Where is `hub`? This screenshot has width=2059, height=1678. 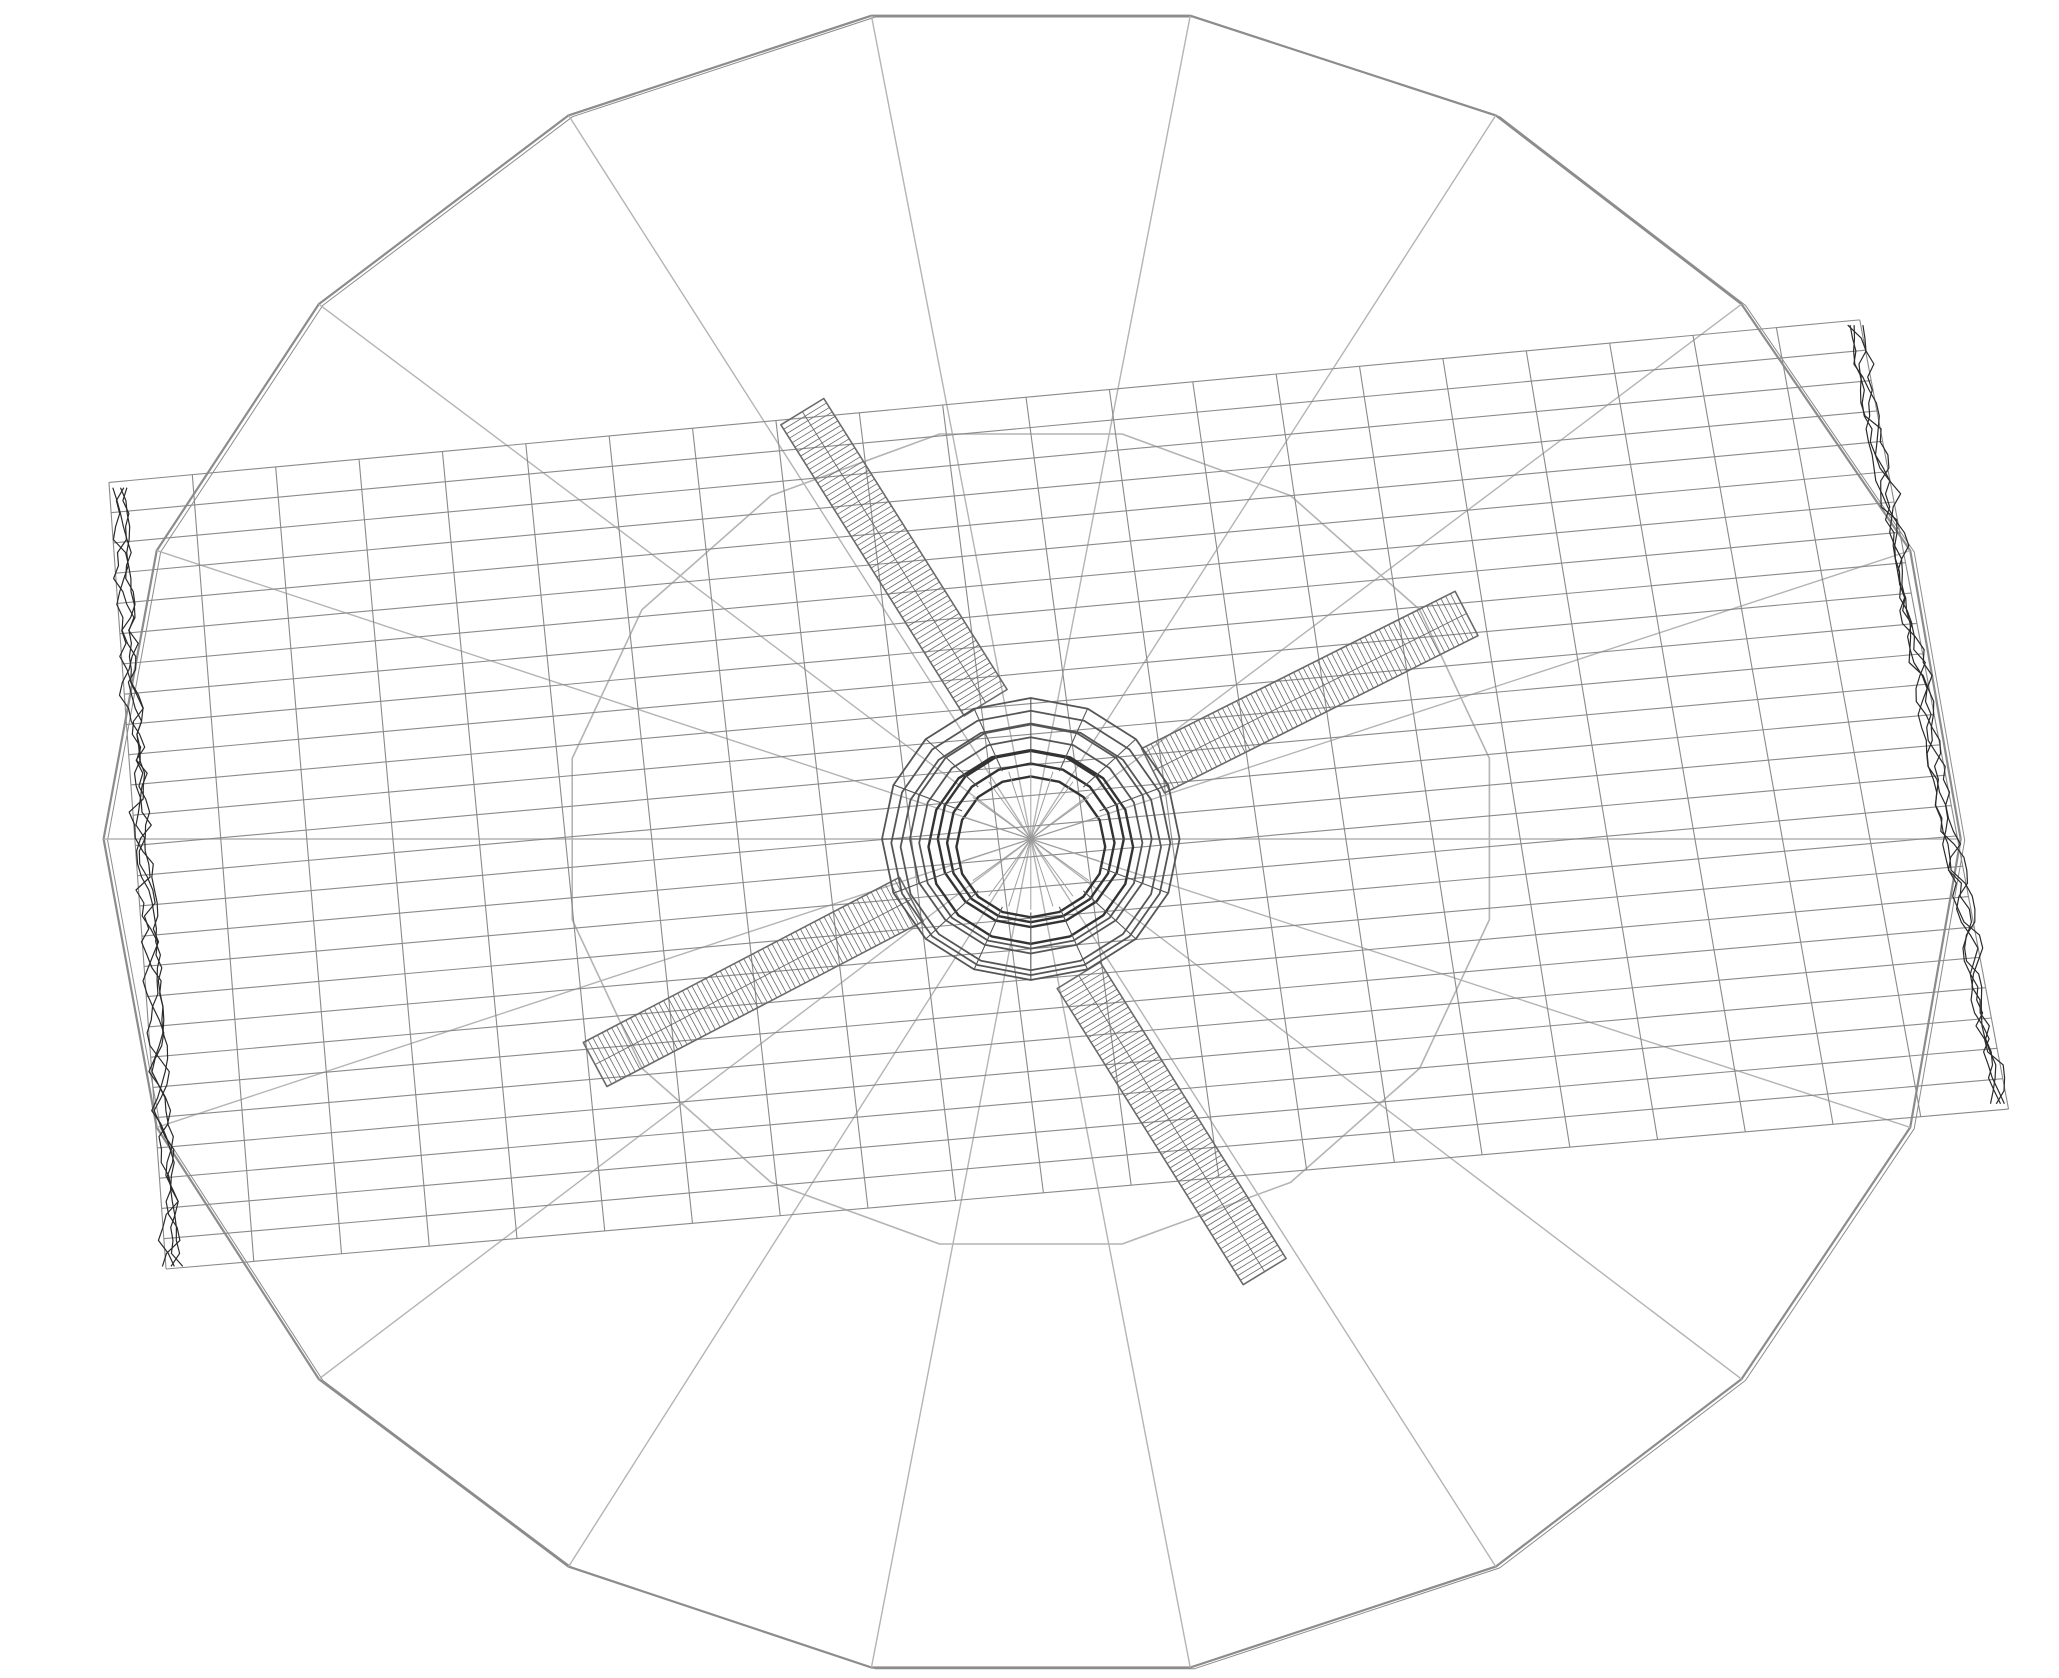 hub is located at coordinates (1031, 839).